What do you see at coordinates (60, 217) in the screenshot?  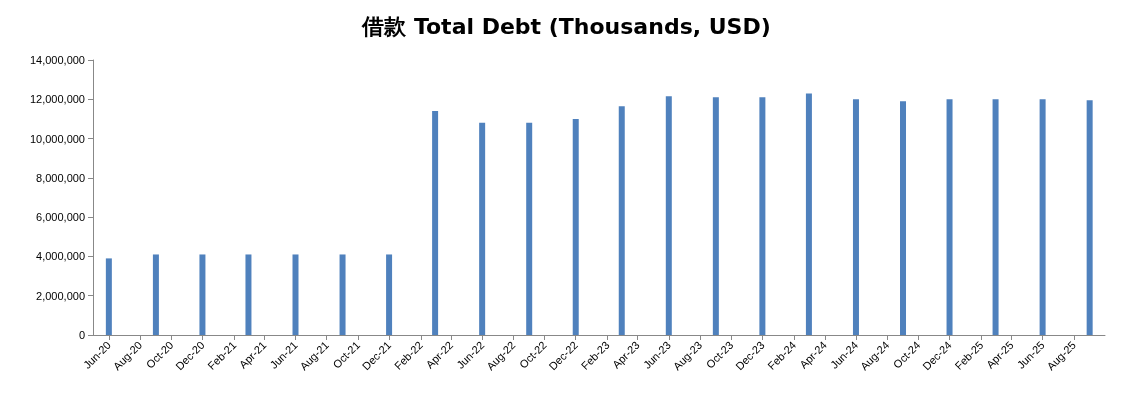 I see `y-tick-label: 6,000,000` at bounding box center [60, 217].